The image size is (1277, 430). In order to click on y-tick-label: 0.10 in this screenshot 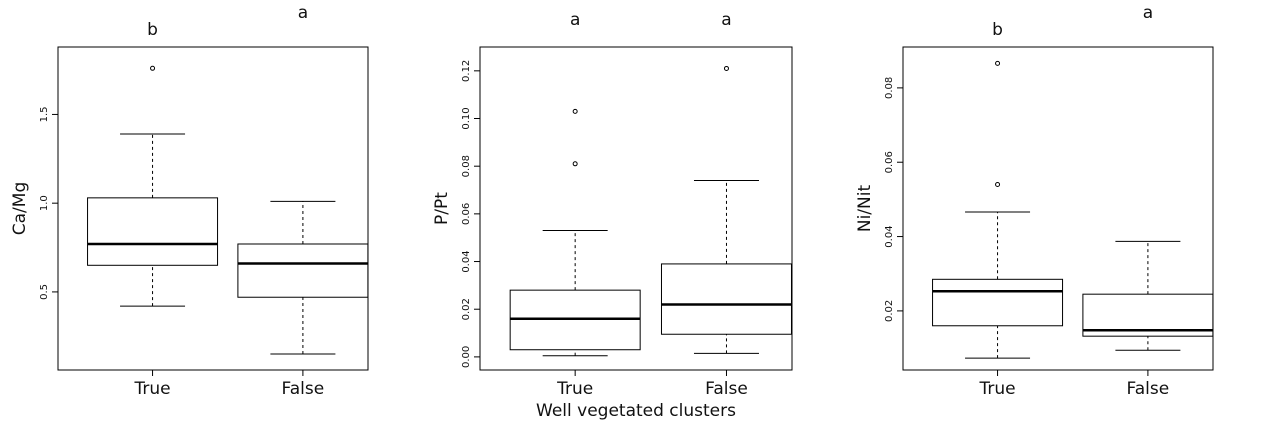, I will do `click(466, 118)`.